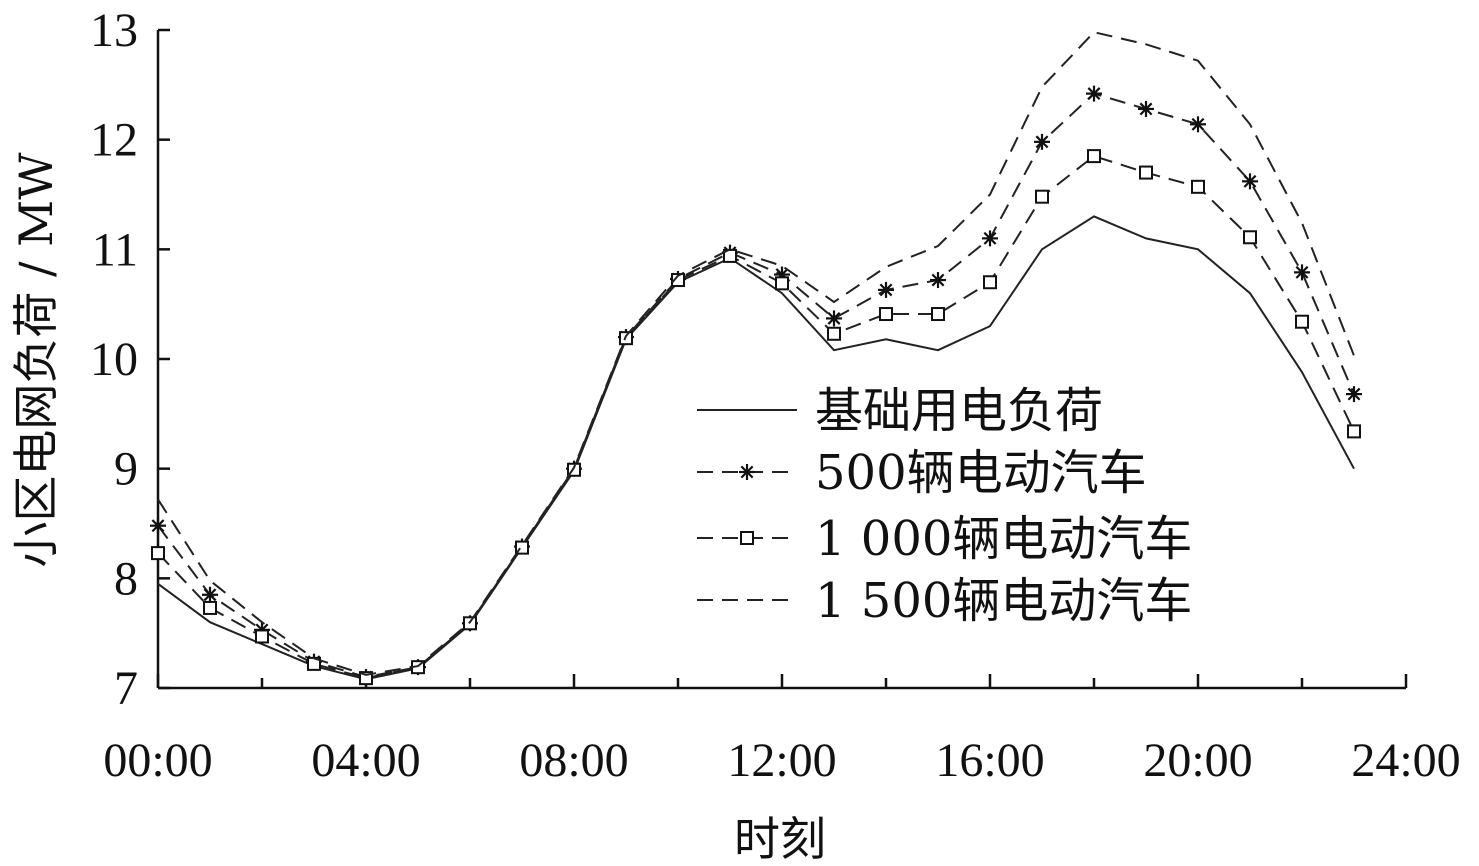 This screenshot has width=1479, height=866. What do you see at coordinates (959, 411) in the screenshot?
I see `legend-label: 基础用电负荷` at bounding box center [959, 411].